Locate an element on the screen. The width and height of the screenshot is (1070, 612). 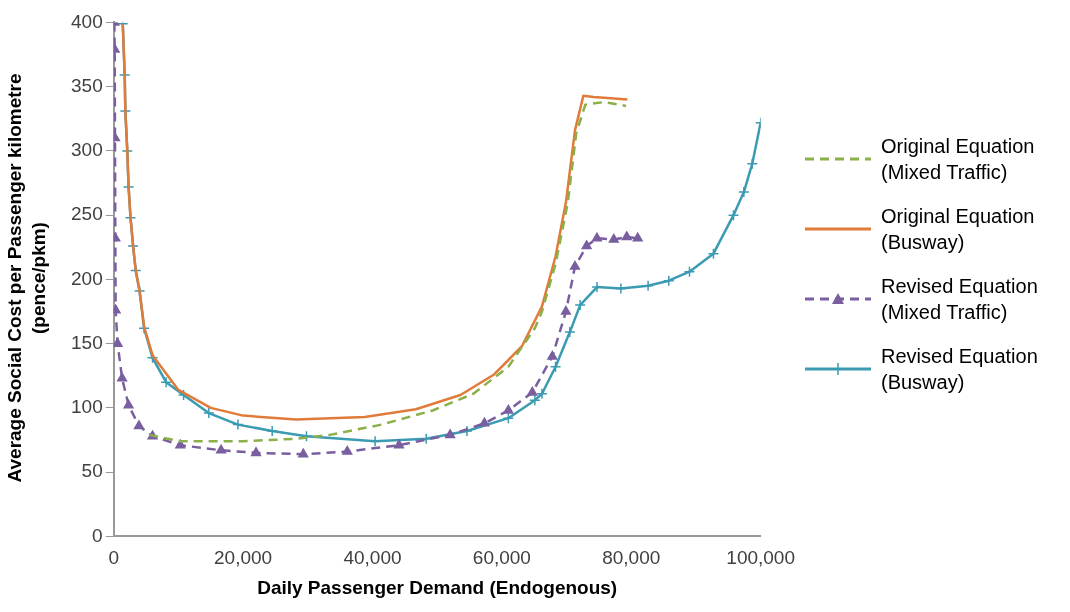
y-tick-label: 0 is located at coordinates (97, 535).